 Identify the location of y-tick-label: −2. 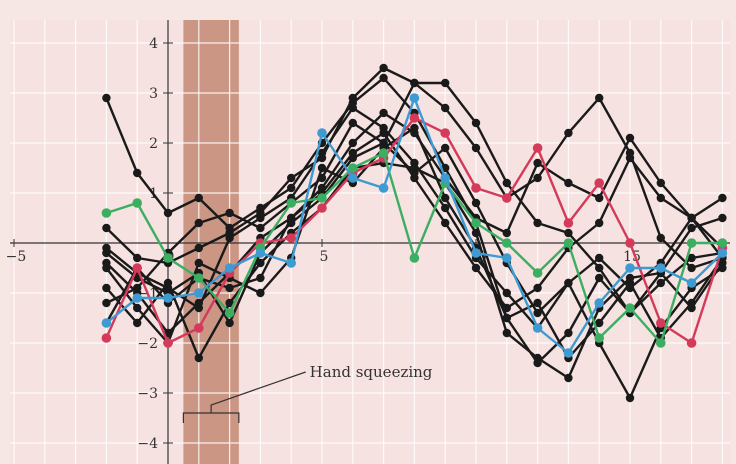
(147, 344).